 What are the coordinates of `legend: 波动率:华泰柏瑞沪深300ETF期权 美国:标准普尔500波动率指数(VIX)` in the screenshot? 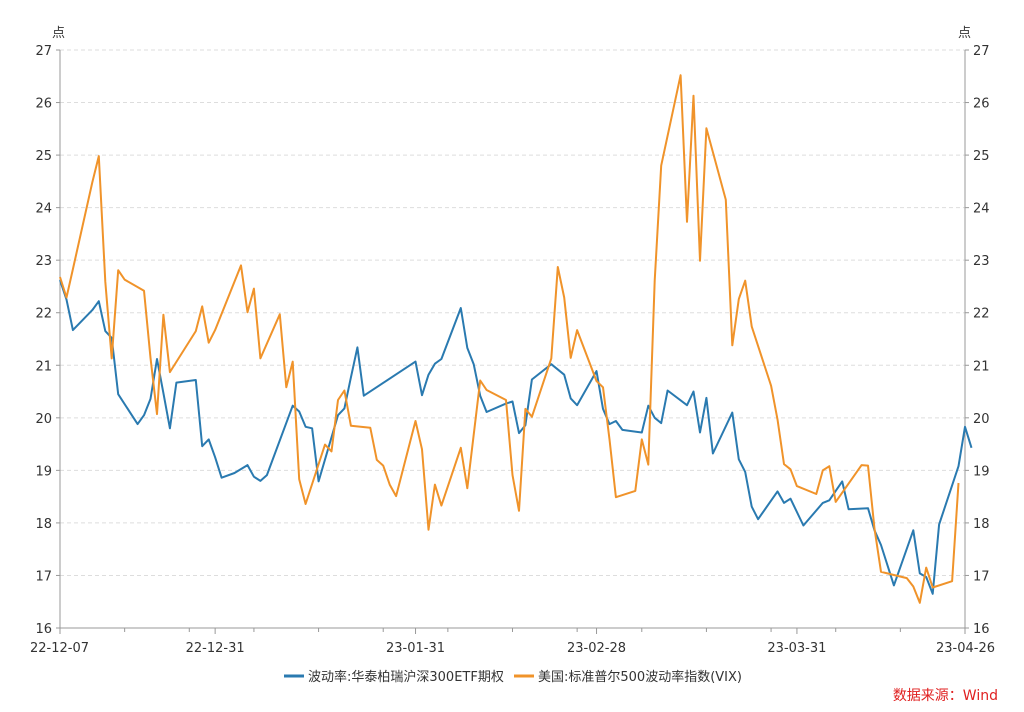 It's located at (513, 677).